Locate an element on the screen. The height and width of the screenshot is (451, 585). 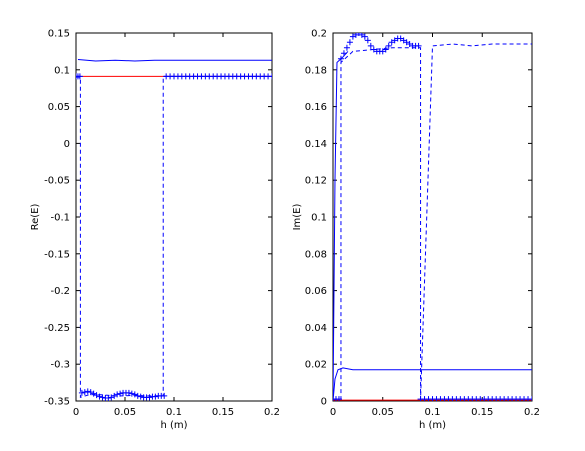
left-y-tick-label: -0.35 is located at coordinates (57, 402).